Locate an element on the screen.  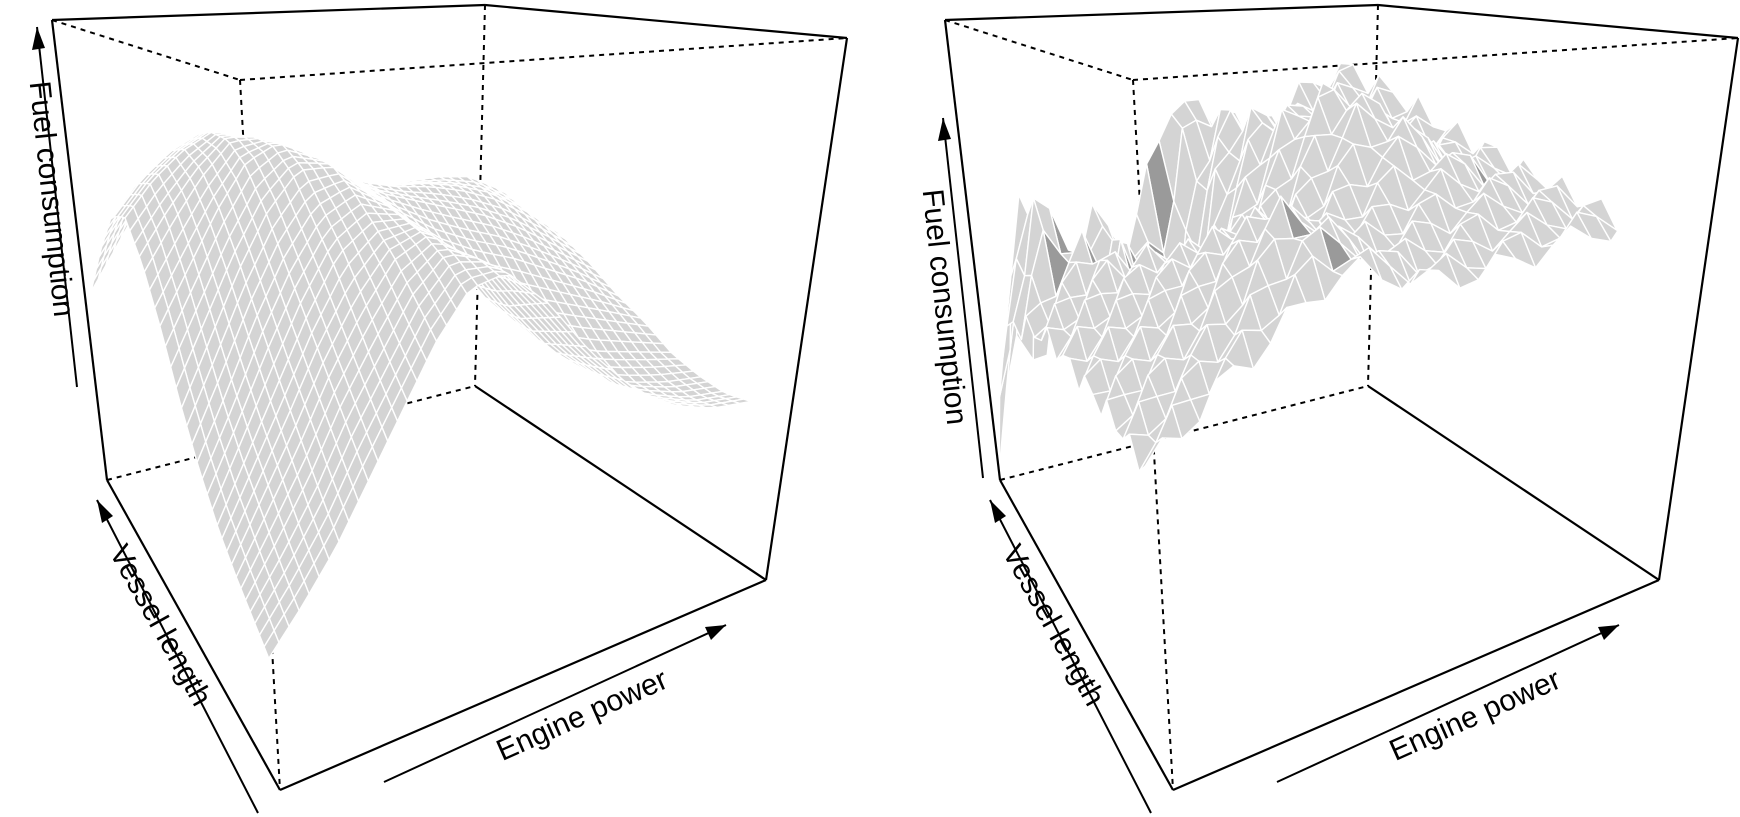
right-y-axis-arrow is located at coordinates (1070, 656).